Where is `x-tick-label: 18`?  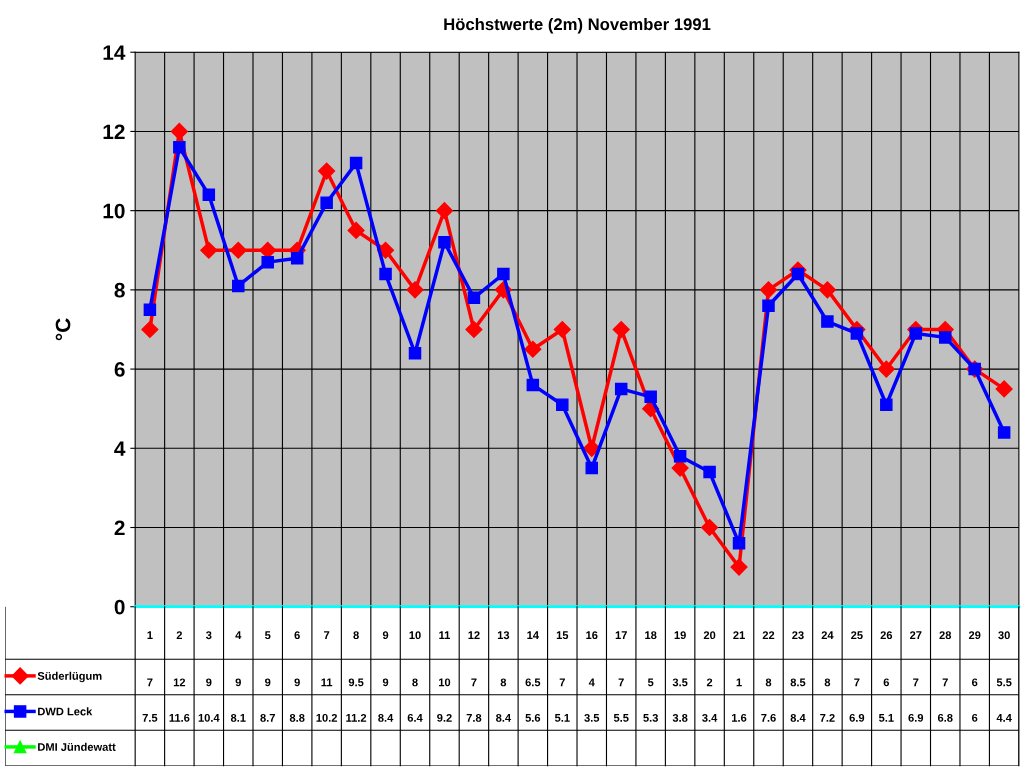 x-tick-label: 18 is located at coordinates (651, 635).